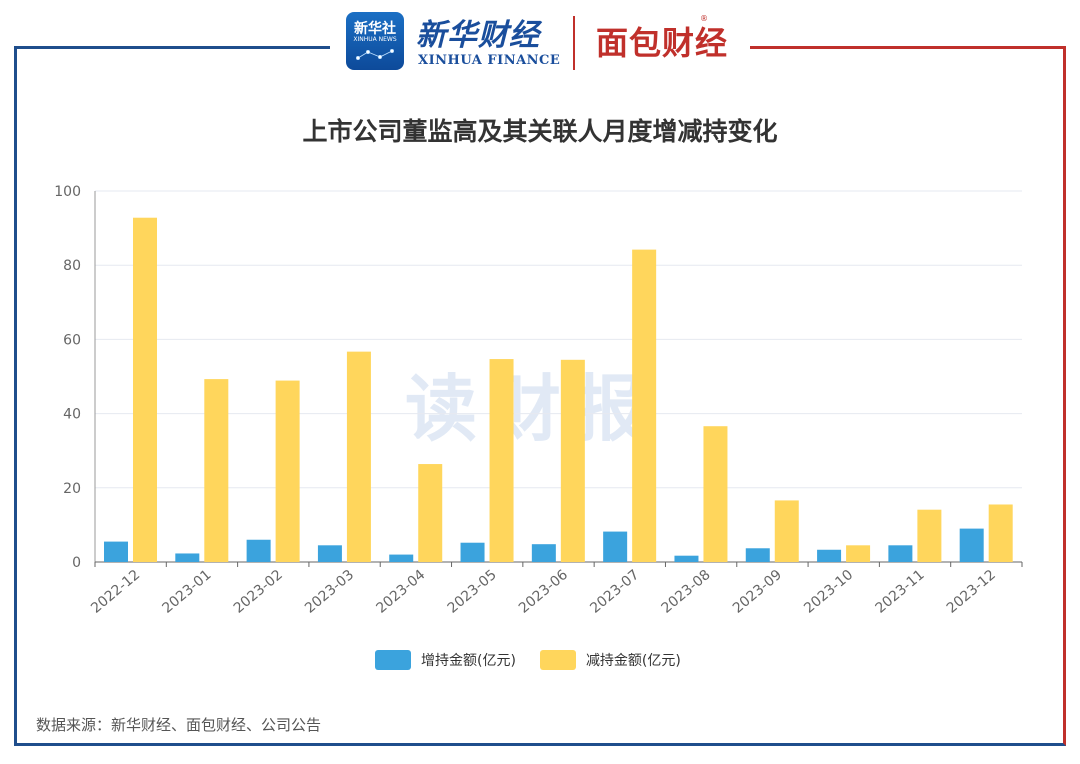  I want to click on xinhua-logo-subtext: XINHUA NEWS, so click(375, 39).